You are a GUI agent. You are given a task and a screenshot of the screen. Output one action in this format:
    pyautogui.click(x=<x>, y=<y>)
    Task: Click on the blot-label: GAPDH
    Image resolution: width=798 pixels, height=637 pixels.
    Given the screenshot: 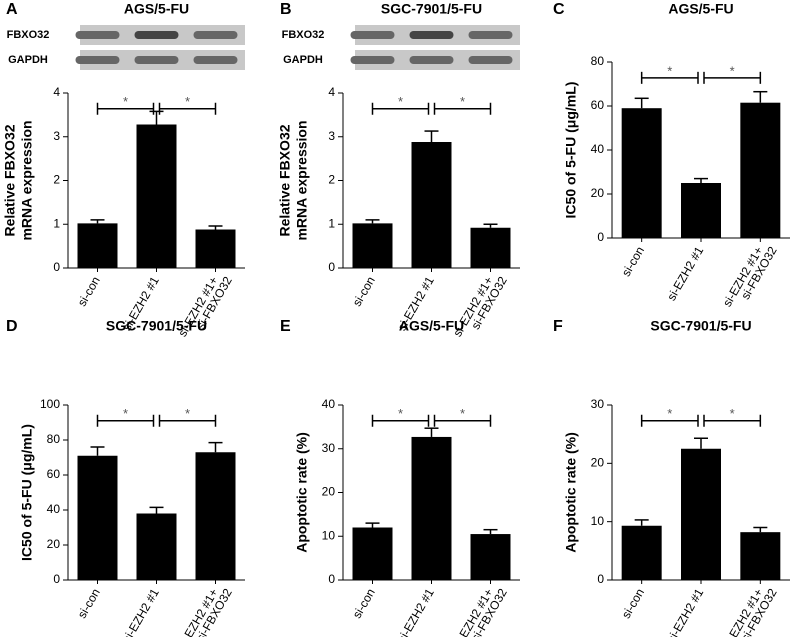 What is the action you would take?
    pyautogui.click(x=303, y=60)
    